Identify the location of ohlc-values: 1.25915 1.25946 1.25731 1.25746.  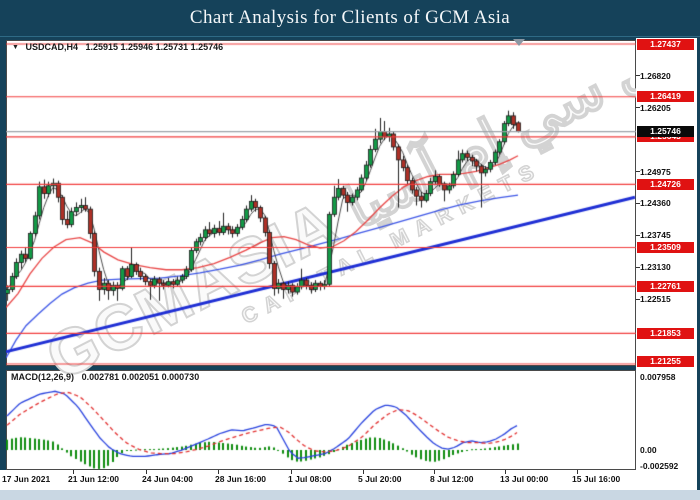
(154, 47).